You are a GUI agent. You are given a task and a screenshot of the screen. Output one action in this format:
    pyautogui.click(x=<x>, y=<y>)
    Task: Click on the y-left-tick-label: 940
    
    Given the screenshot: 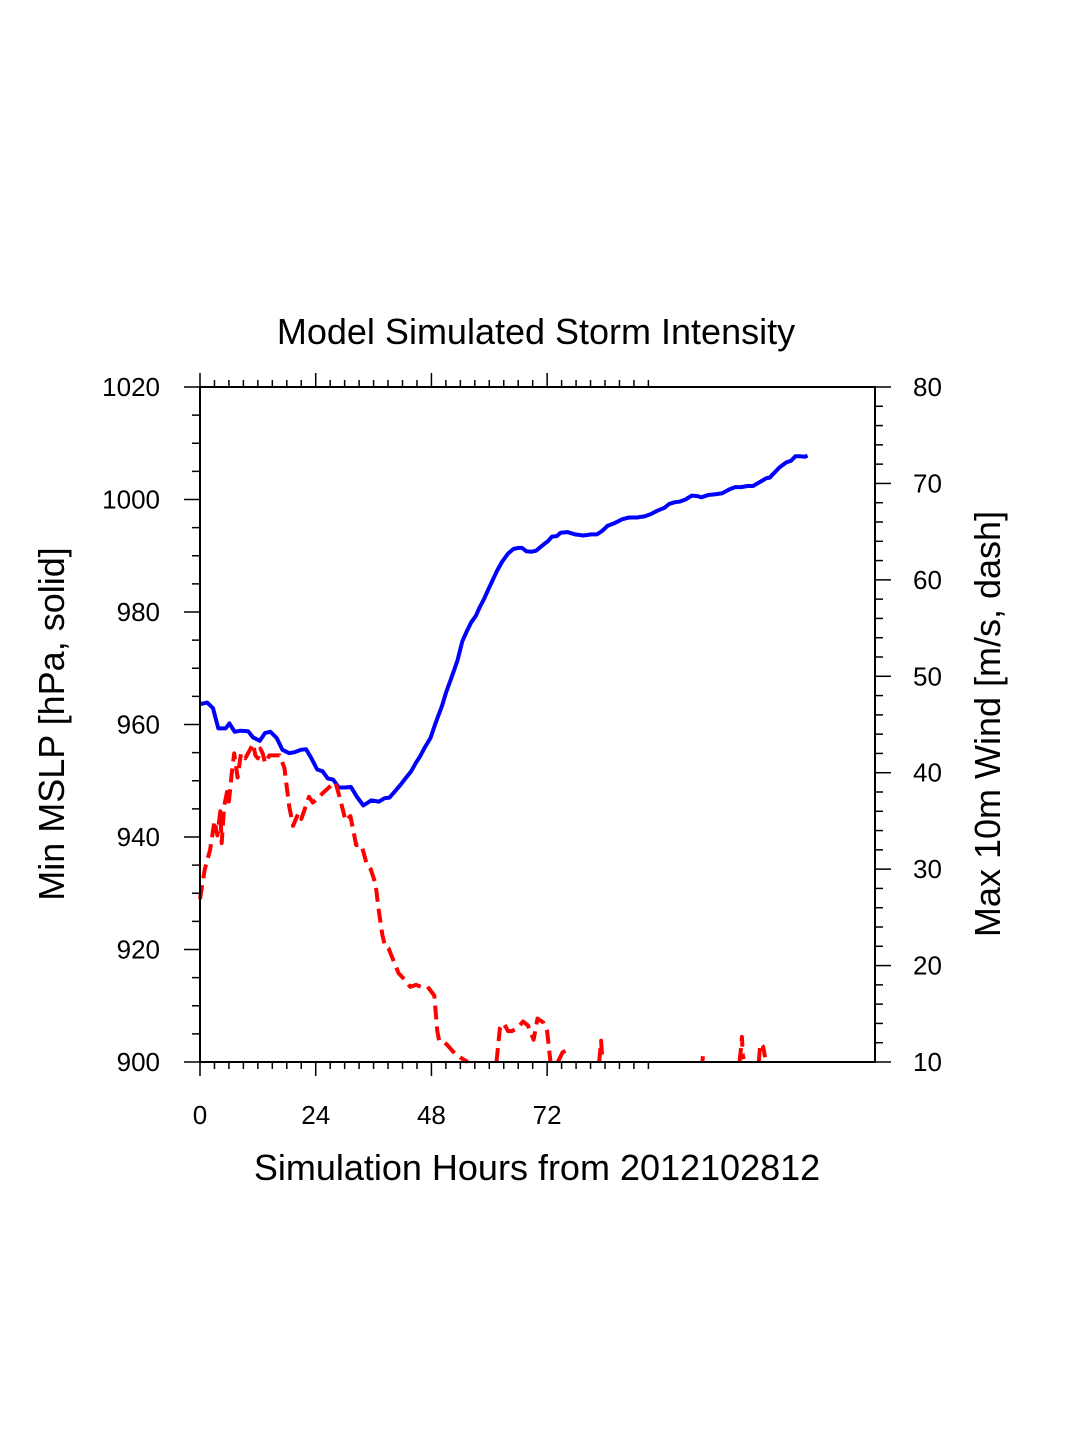 What is the action you would take?
    pyautogui.click(x=138, y=837)
    